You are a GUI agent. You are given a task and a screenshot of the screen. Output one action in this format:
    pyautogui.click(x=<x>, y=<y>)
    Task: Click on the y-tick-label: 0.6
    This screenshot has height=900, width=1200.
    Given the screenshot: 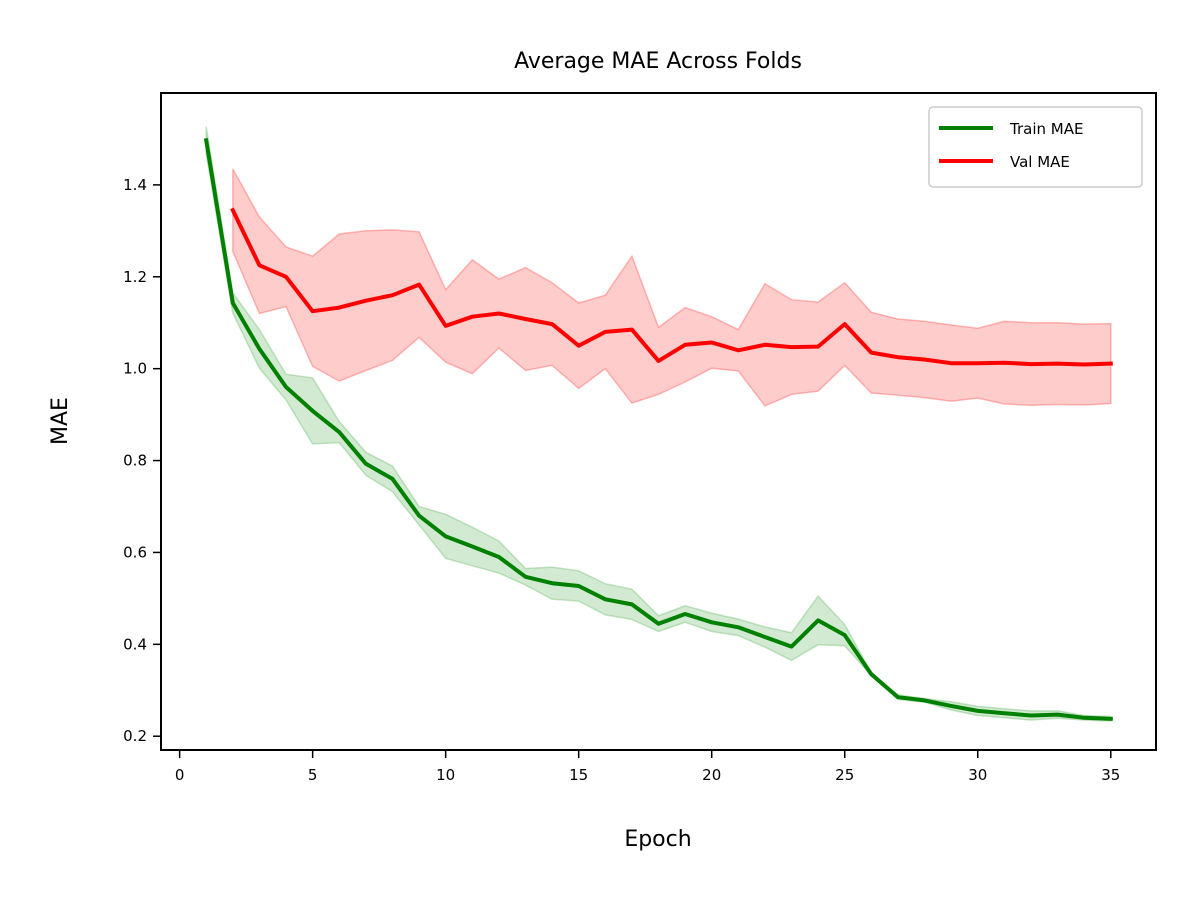 What is the action you would take?
    pyautogui.click(x=135, y=552)
    